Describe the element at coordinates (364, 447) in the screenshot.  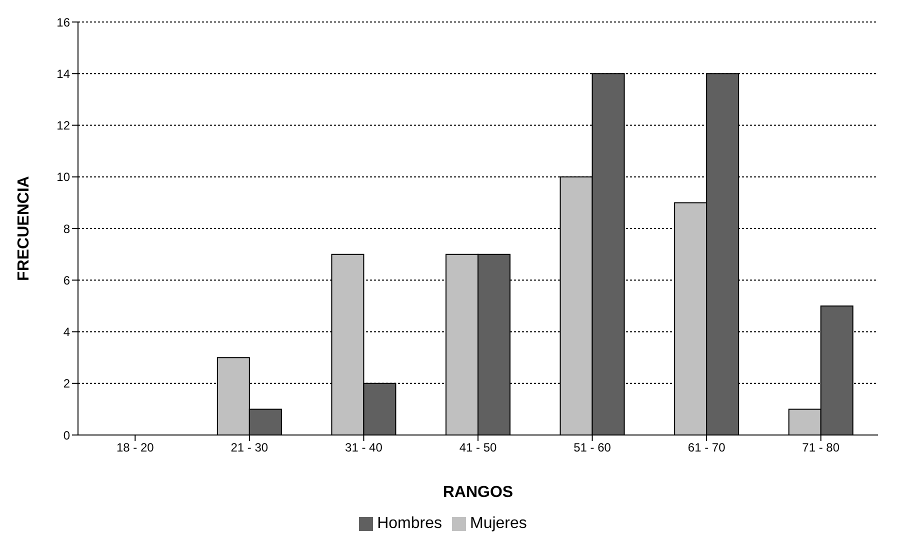
I see `x-tick-label: 31 - 40` at that location.